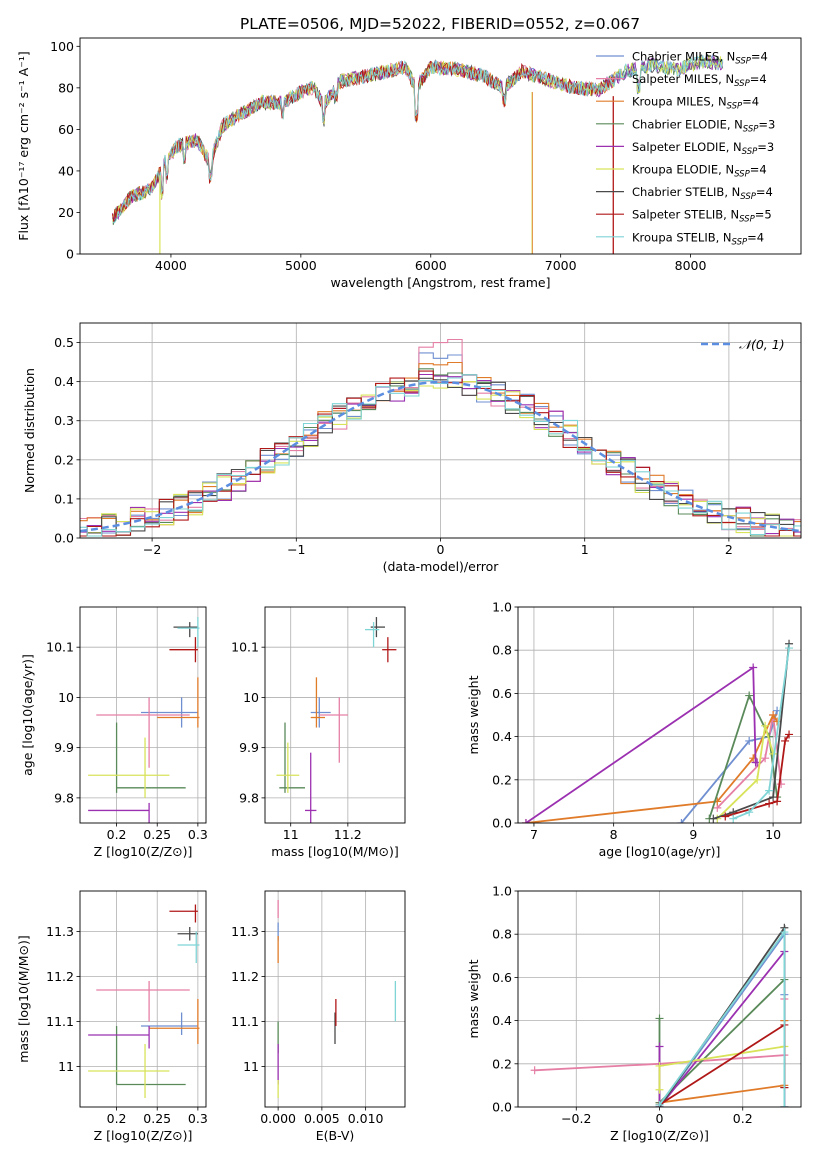 The width and height of the screenshot is (819, 1170). I want to click on x-tick-label: −1, so click(296, 549).